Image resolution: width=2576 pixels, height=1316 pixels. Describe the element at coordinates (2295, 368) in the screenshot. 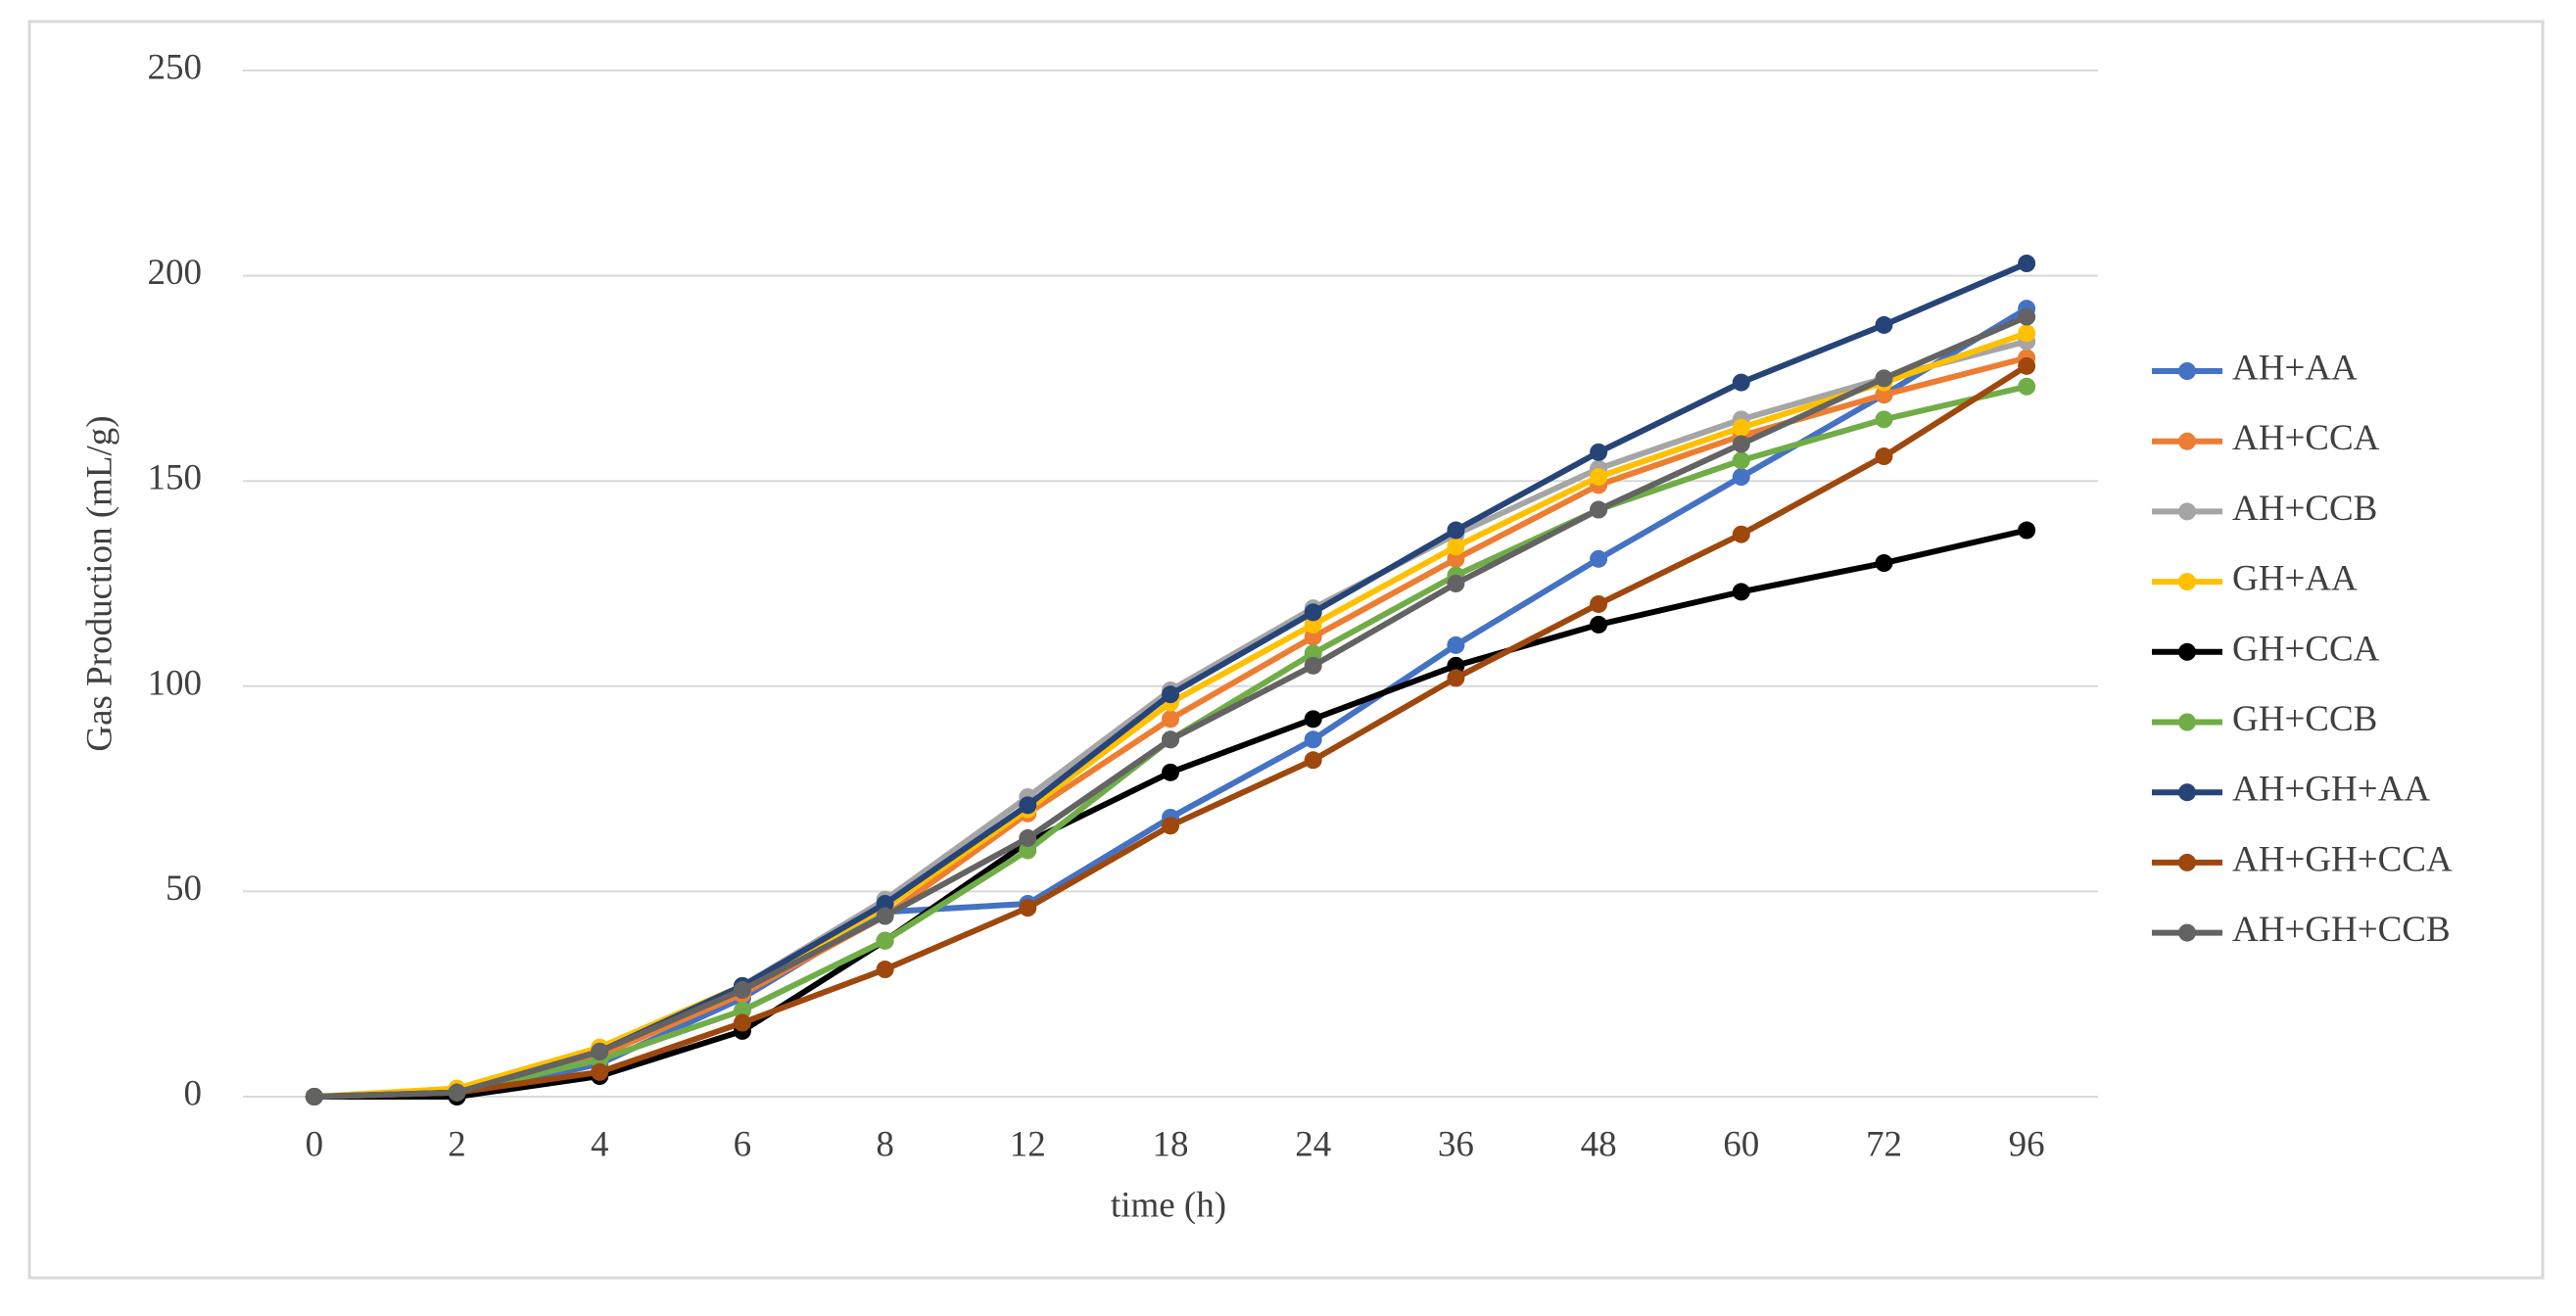

I see `legend-label: AH+AA` at that location.